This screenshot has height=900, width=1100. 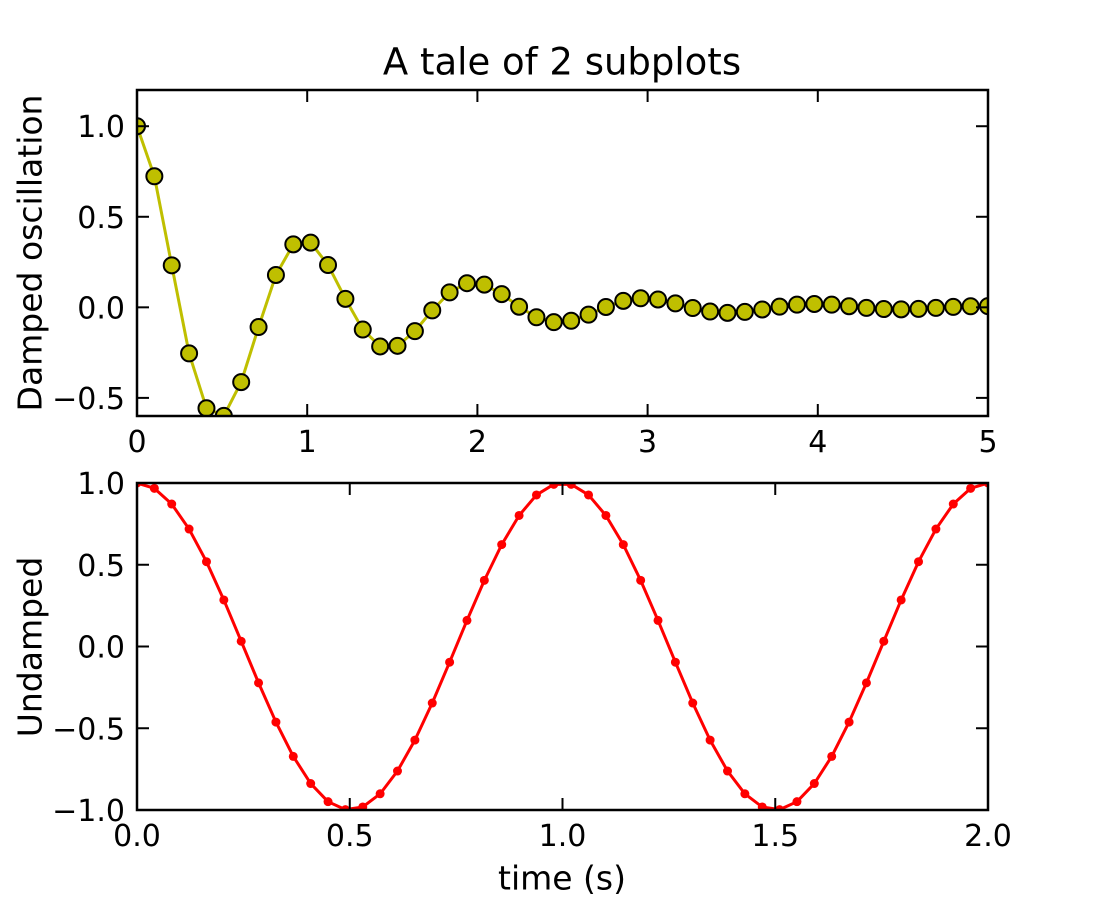 I want to click on x-tick-label: 1, so click(x=307, y=442).